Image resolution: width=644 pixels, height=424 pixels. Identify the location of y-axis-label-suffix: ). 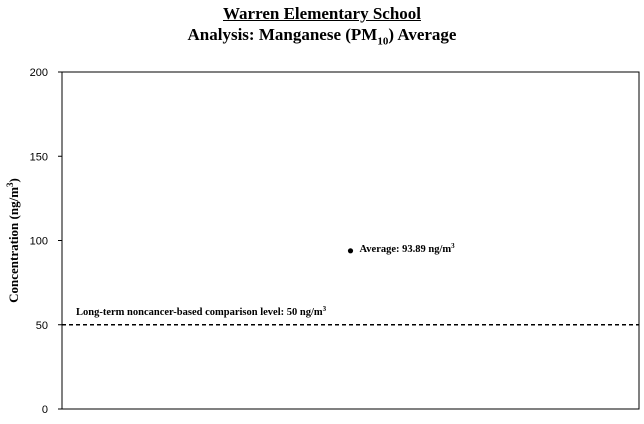
(13, 180).